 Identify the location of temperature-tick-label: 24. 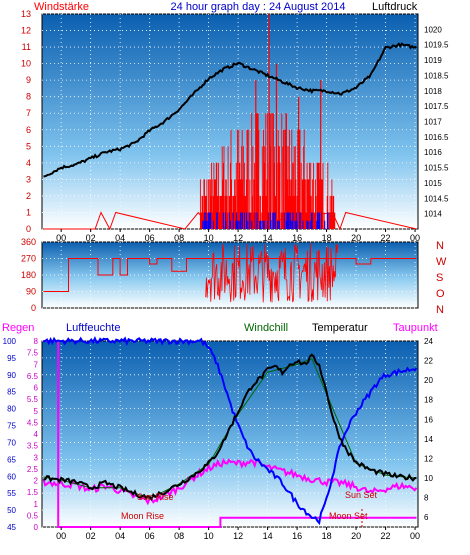
(428, 341).